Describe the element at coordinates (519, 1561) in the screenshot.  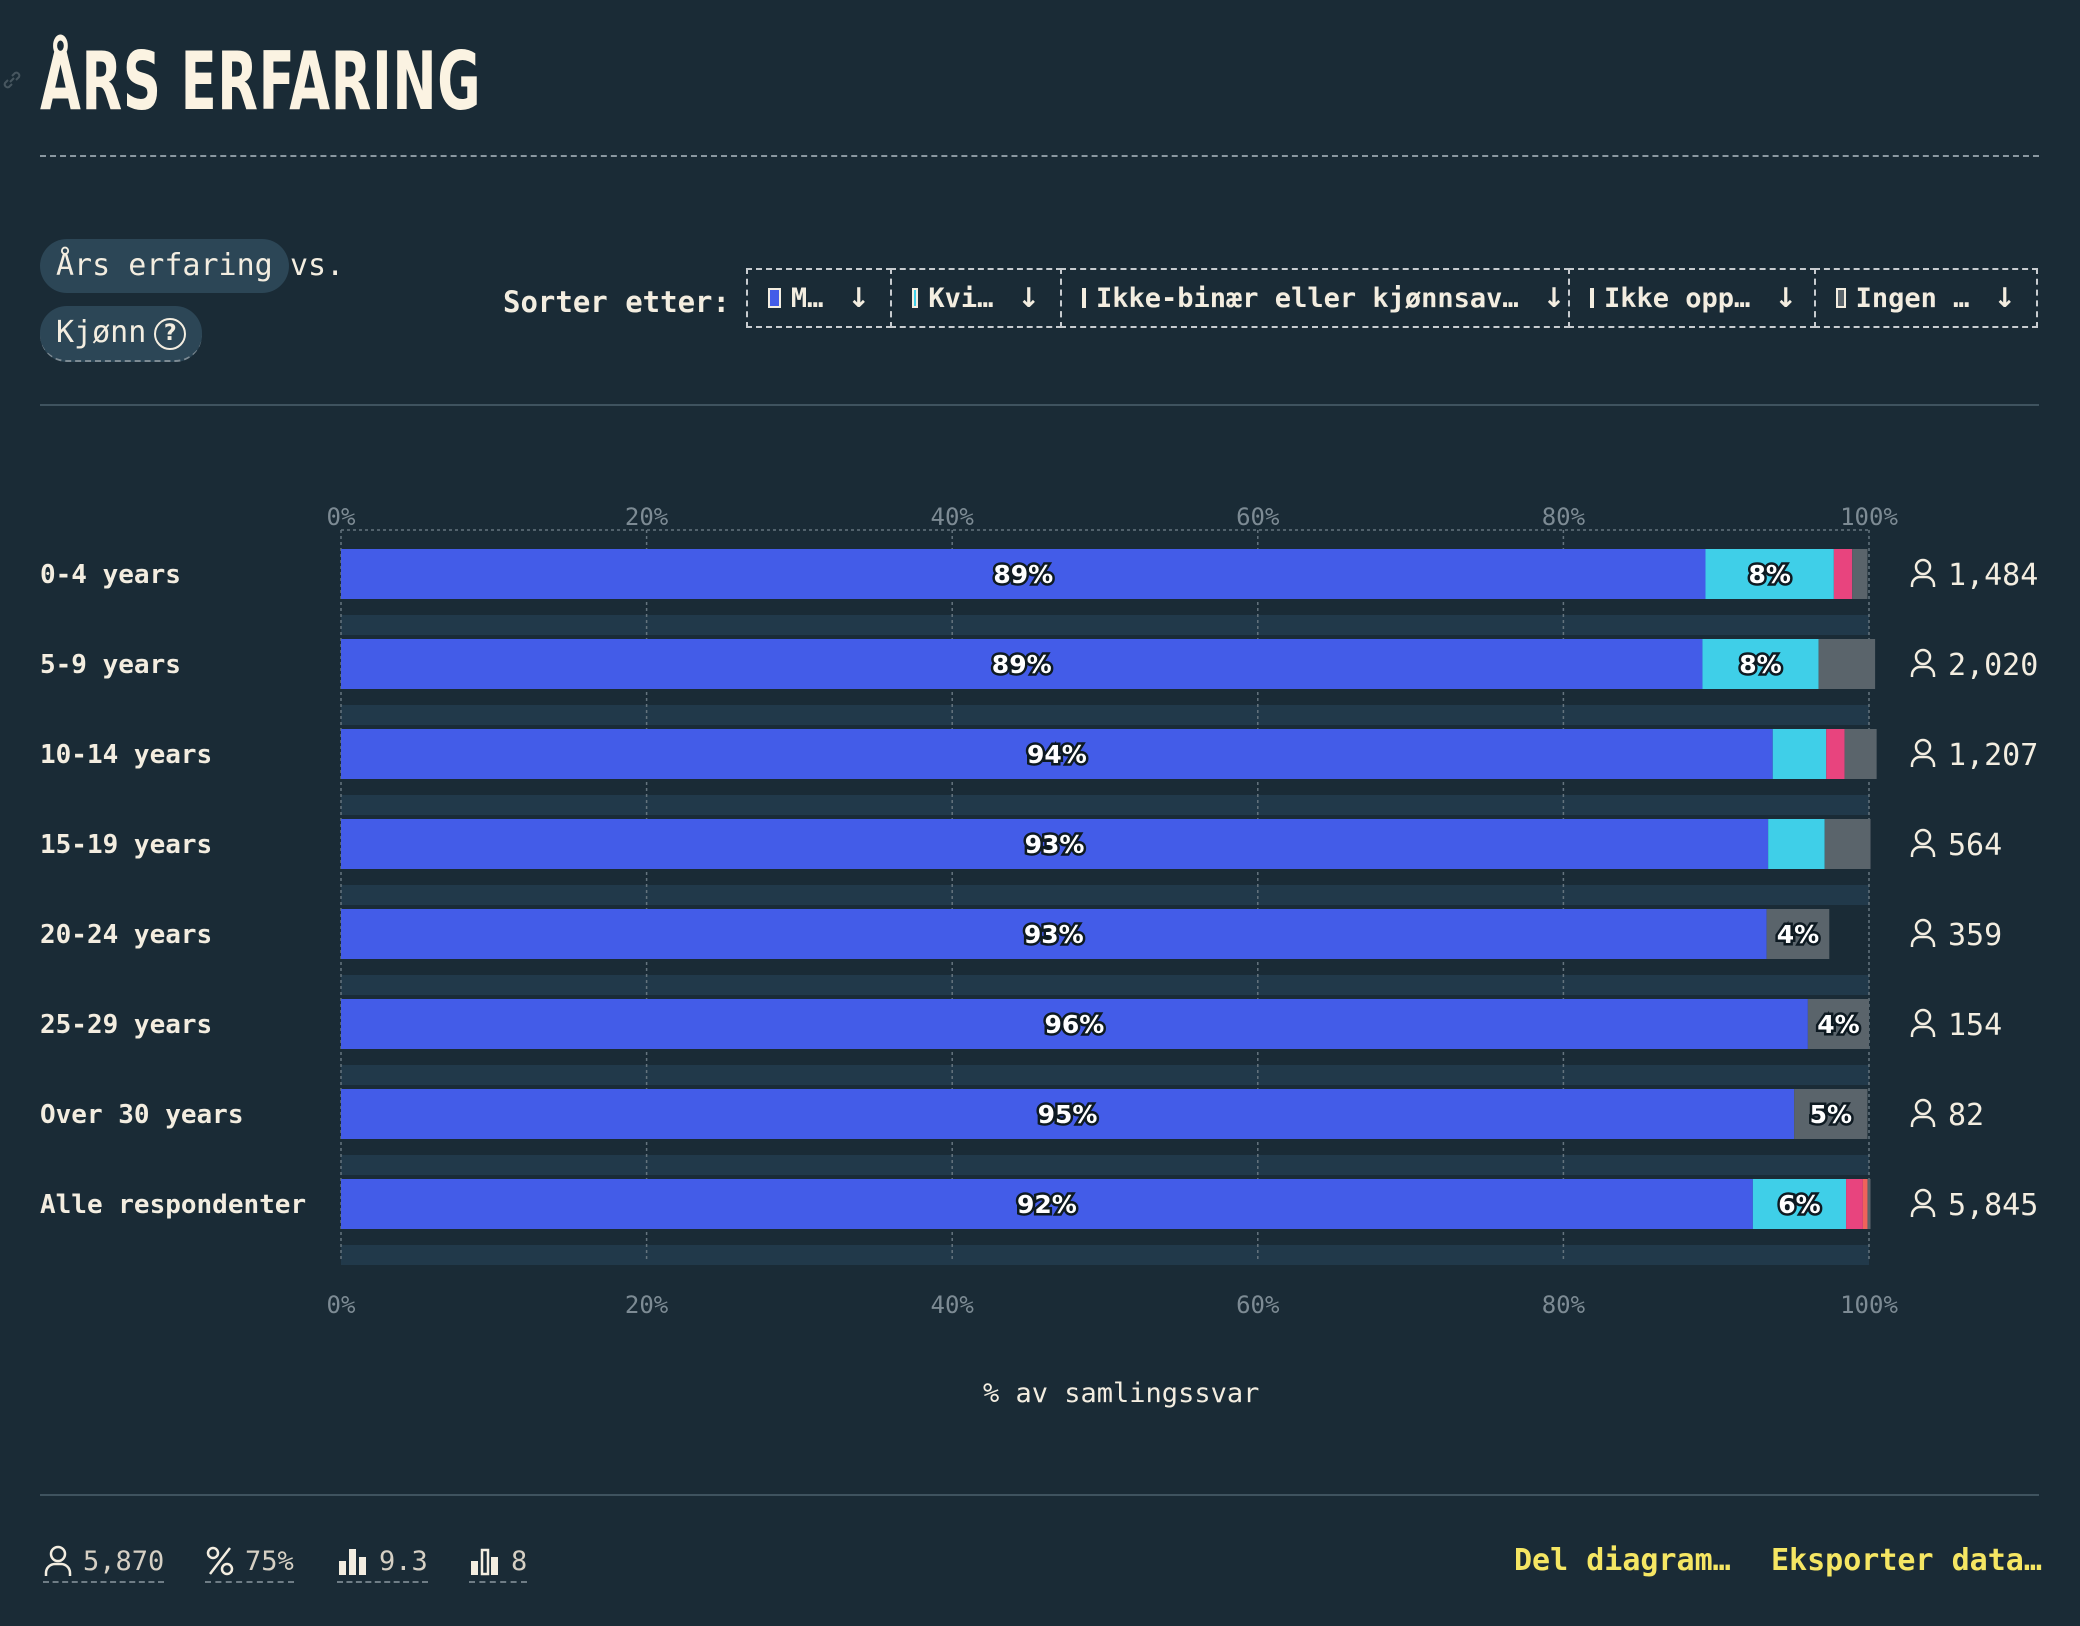
I see `stat-value: 8` at that location.